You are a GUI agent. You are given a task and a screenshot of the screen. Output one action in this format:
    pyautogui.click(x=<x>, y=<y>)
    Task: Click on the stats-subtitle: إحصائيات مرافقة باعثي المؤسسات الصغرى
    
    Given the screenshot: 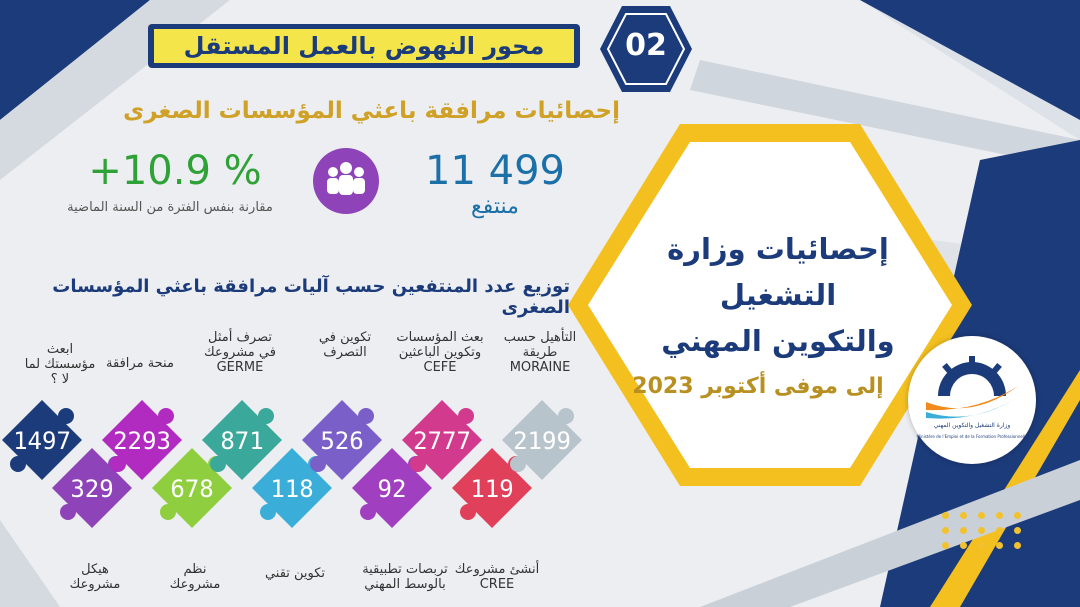 What is the action you would take?
    pyautogui.click(x=371, y=111)
    